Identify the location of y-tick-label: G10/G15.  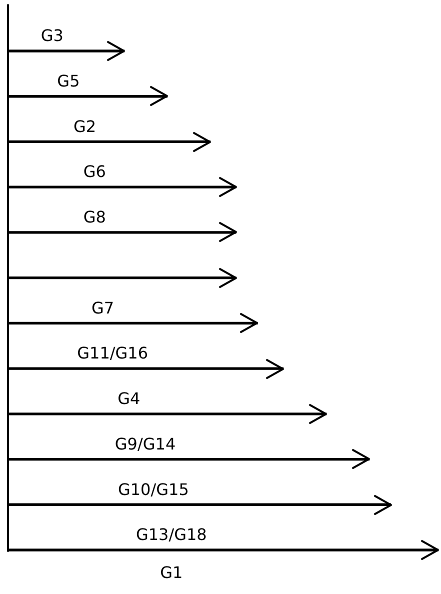
(153, 489).